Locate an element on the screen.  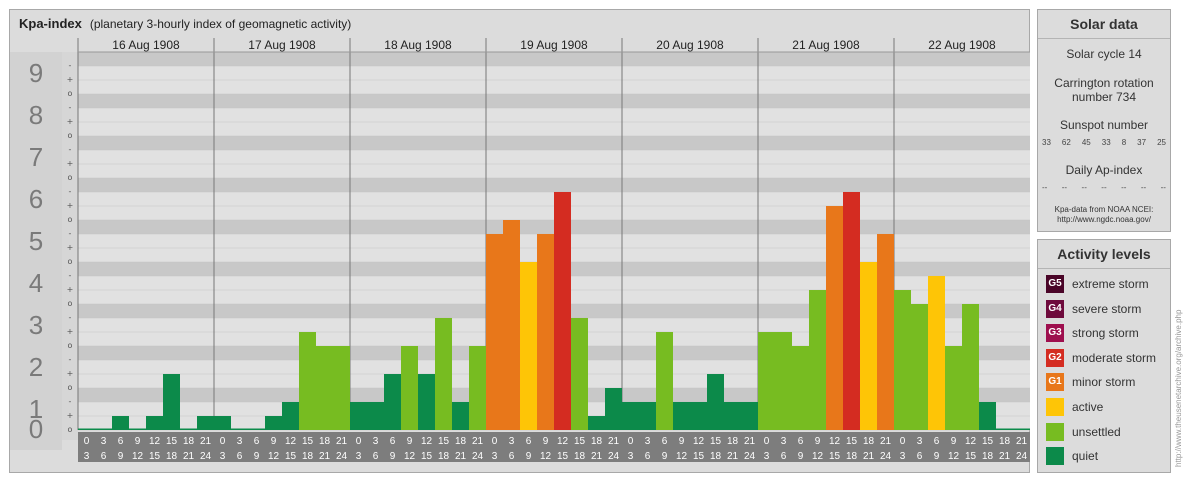
minor-tick-column is located at coordinates (70, 246).